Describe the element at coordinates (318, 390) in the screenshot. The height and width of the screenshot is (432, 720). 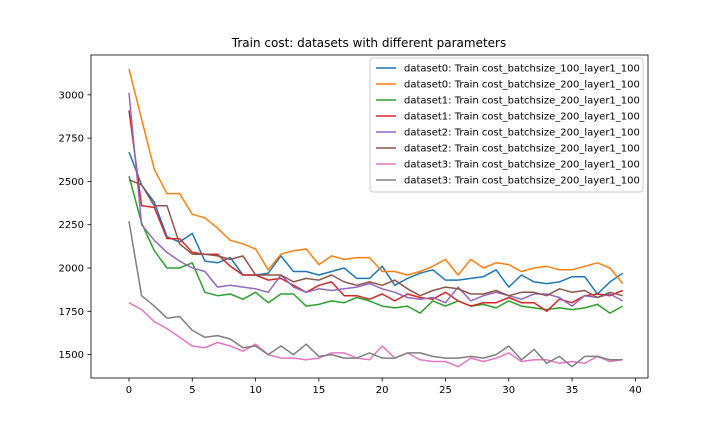
I see `x-tick-label: 15` at that location.